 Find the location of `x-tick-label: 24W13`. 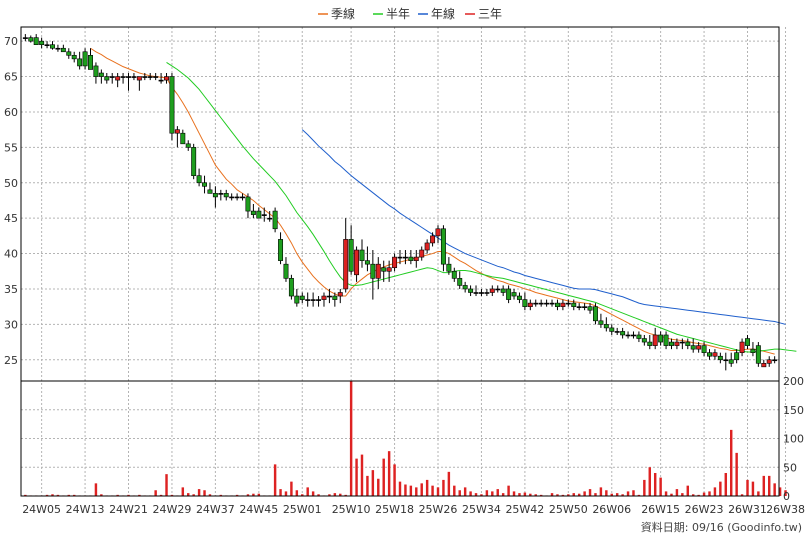

x-tick-label: 24W13 is located at coordinates (85, 509).